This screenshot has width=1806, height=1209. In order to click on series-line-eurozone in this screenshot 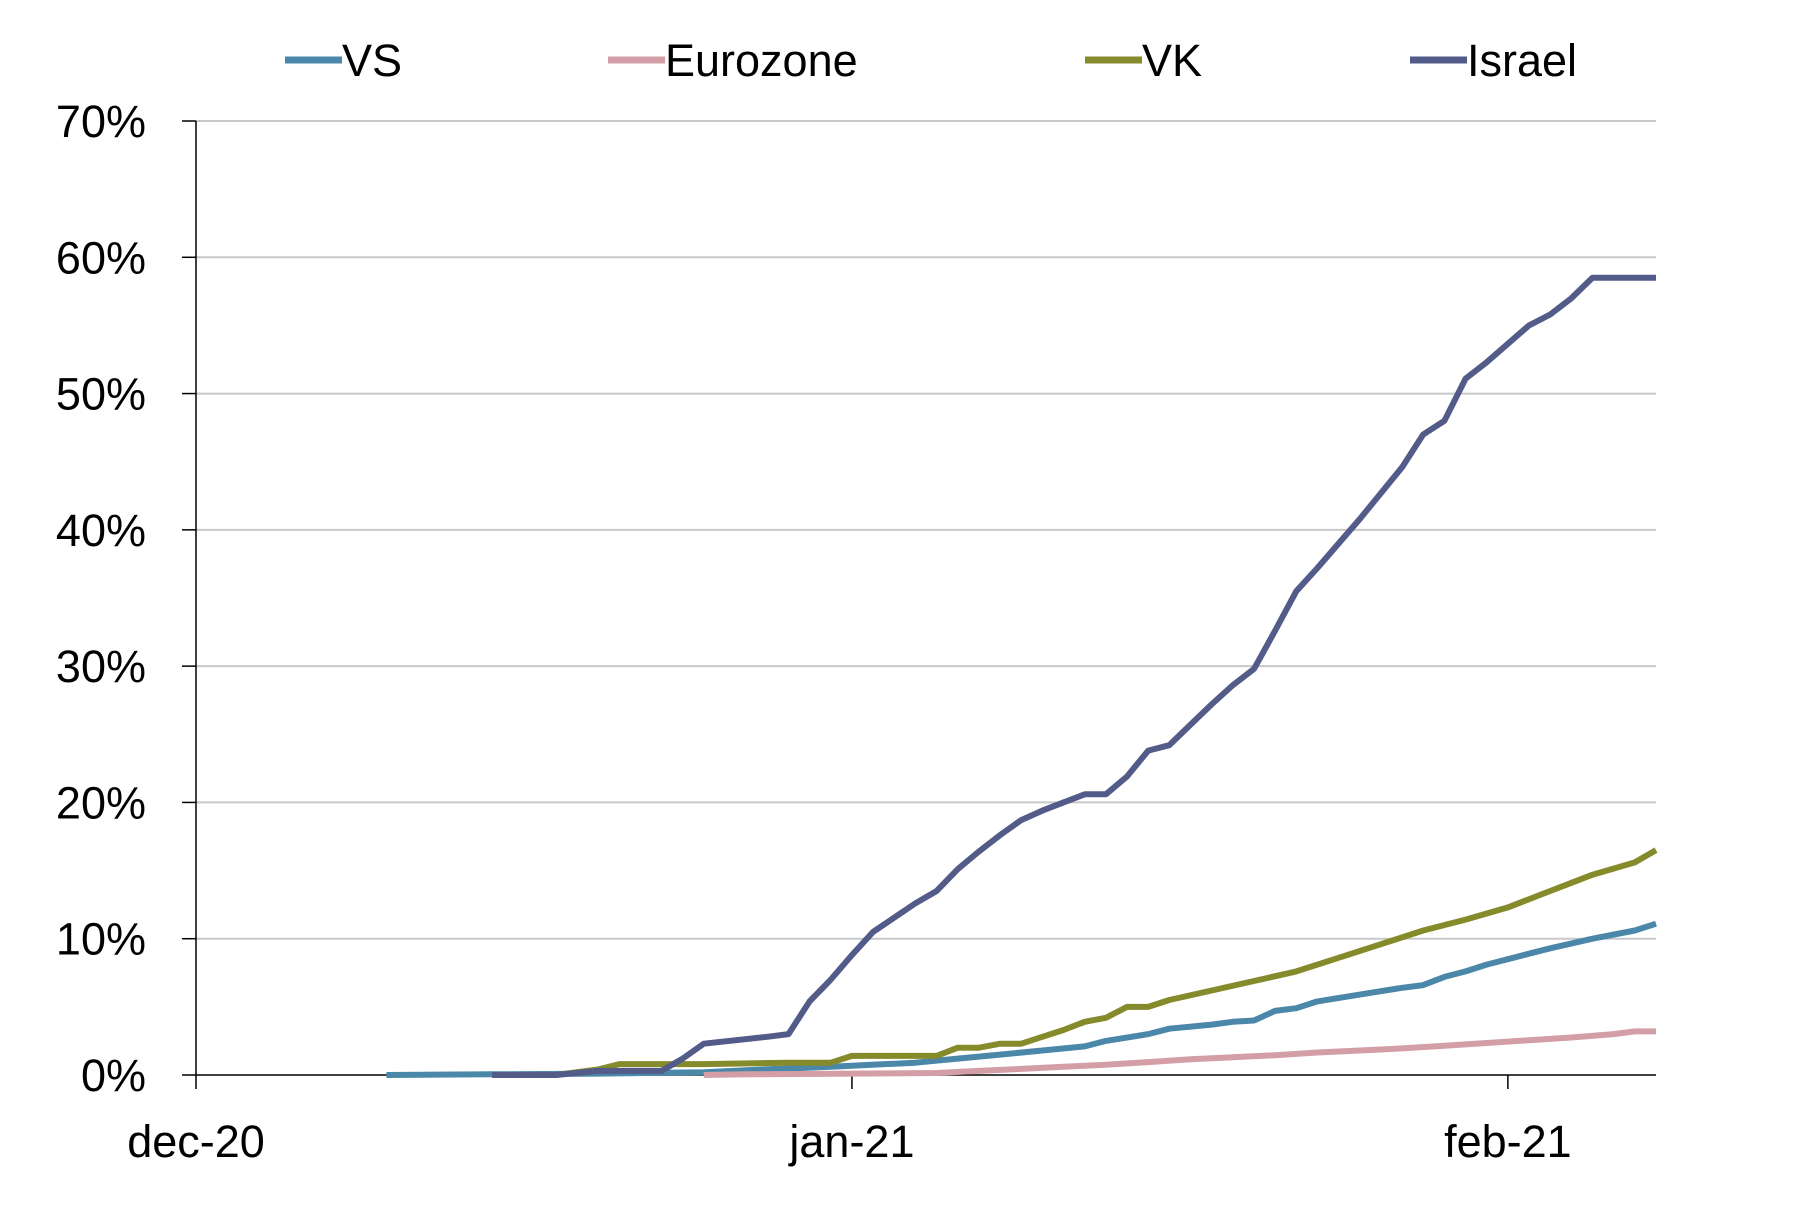, I will do `click(1179, 1053)`.